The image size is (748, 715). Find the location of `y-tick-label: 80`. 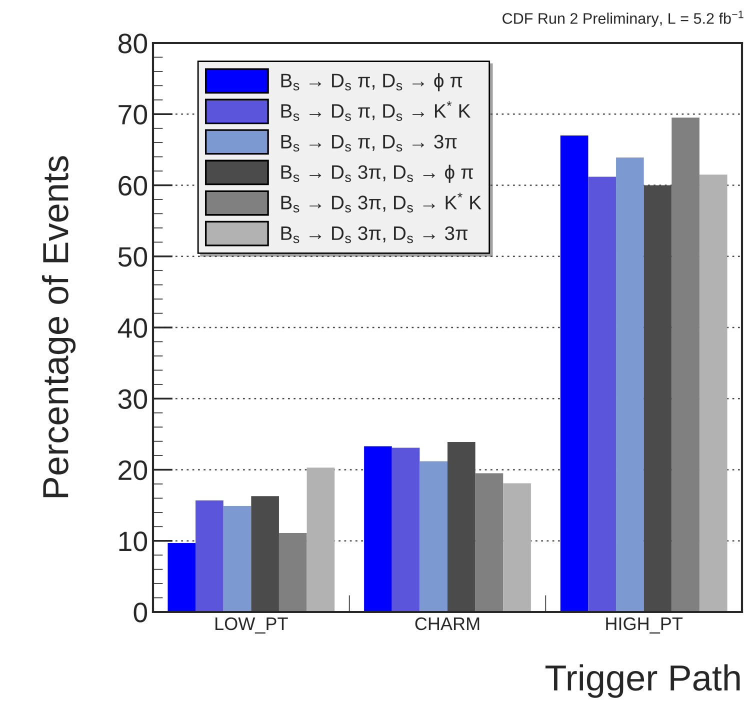

y-tick-label: 80 is located at coordinates (133, 44).